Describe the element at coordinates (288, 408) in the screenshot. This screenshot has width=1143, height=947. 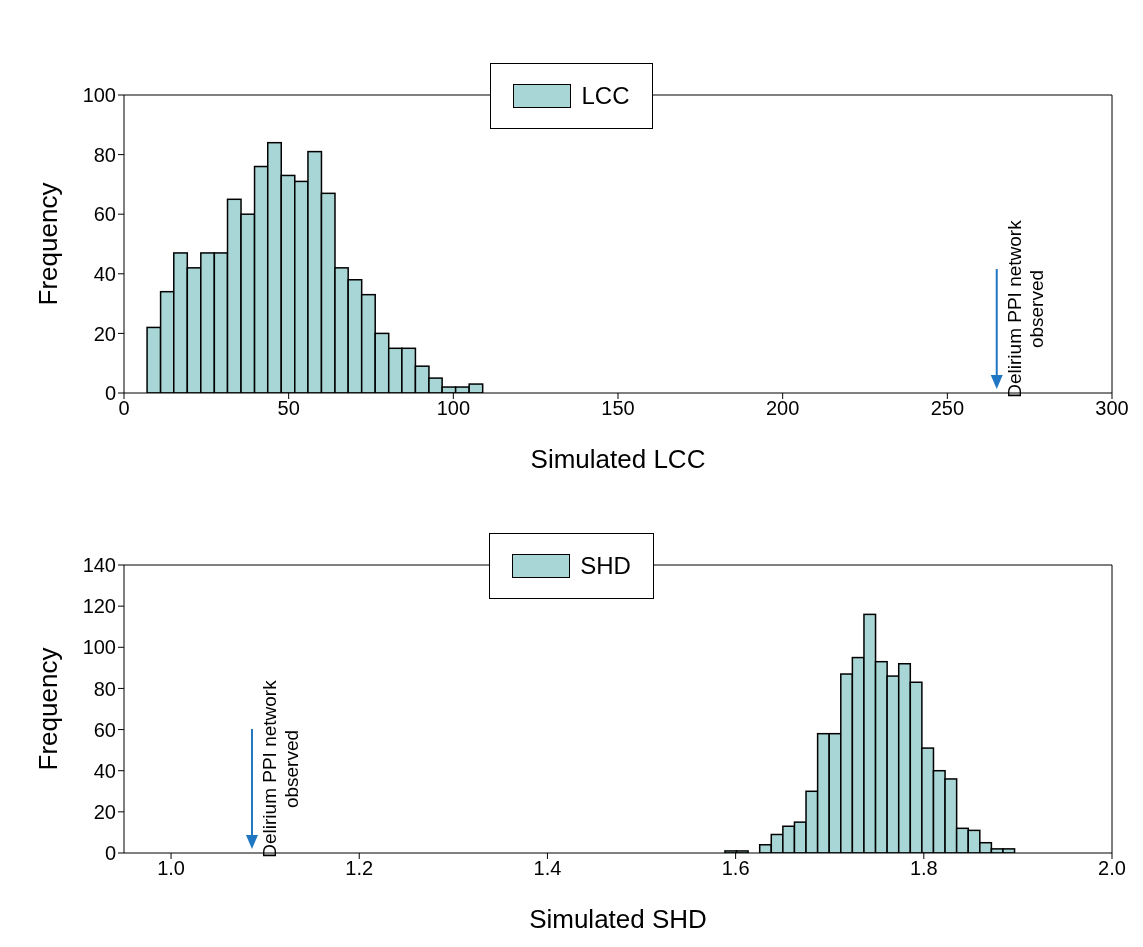
I see `x-tick-label: 50` at that location.